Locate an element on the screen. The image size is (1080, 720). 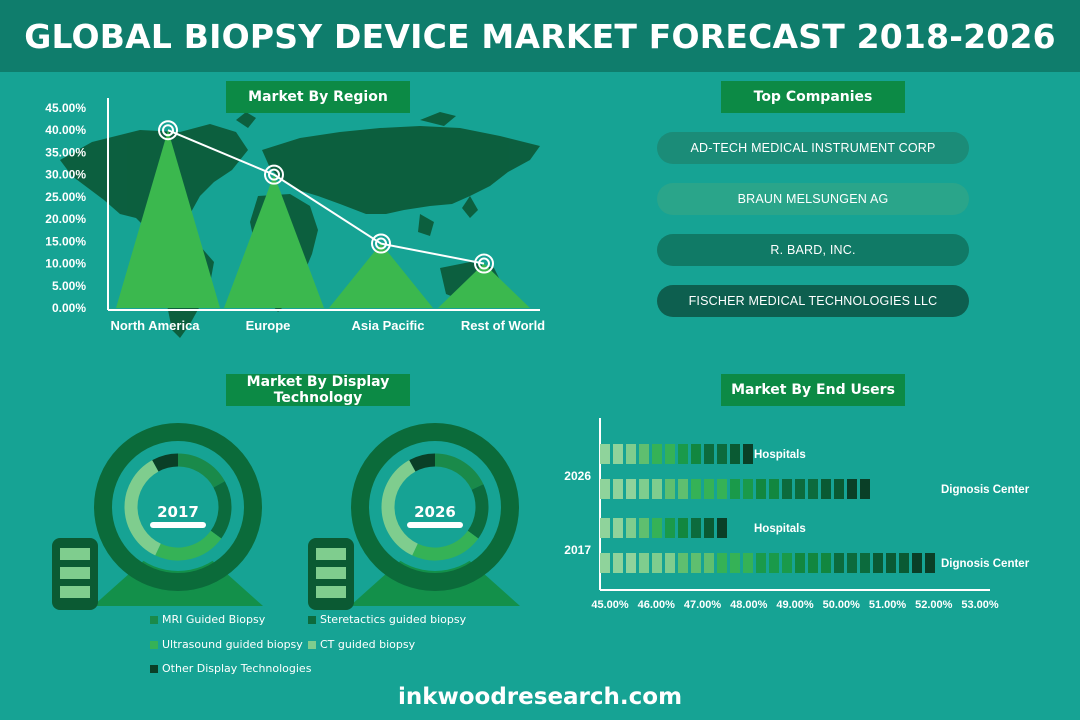
end-users-label: Market By End Users is located at coordinates (813, 390).